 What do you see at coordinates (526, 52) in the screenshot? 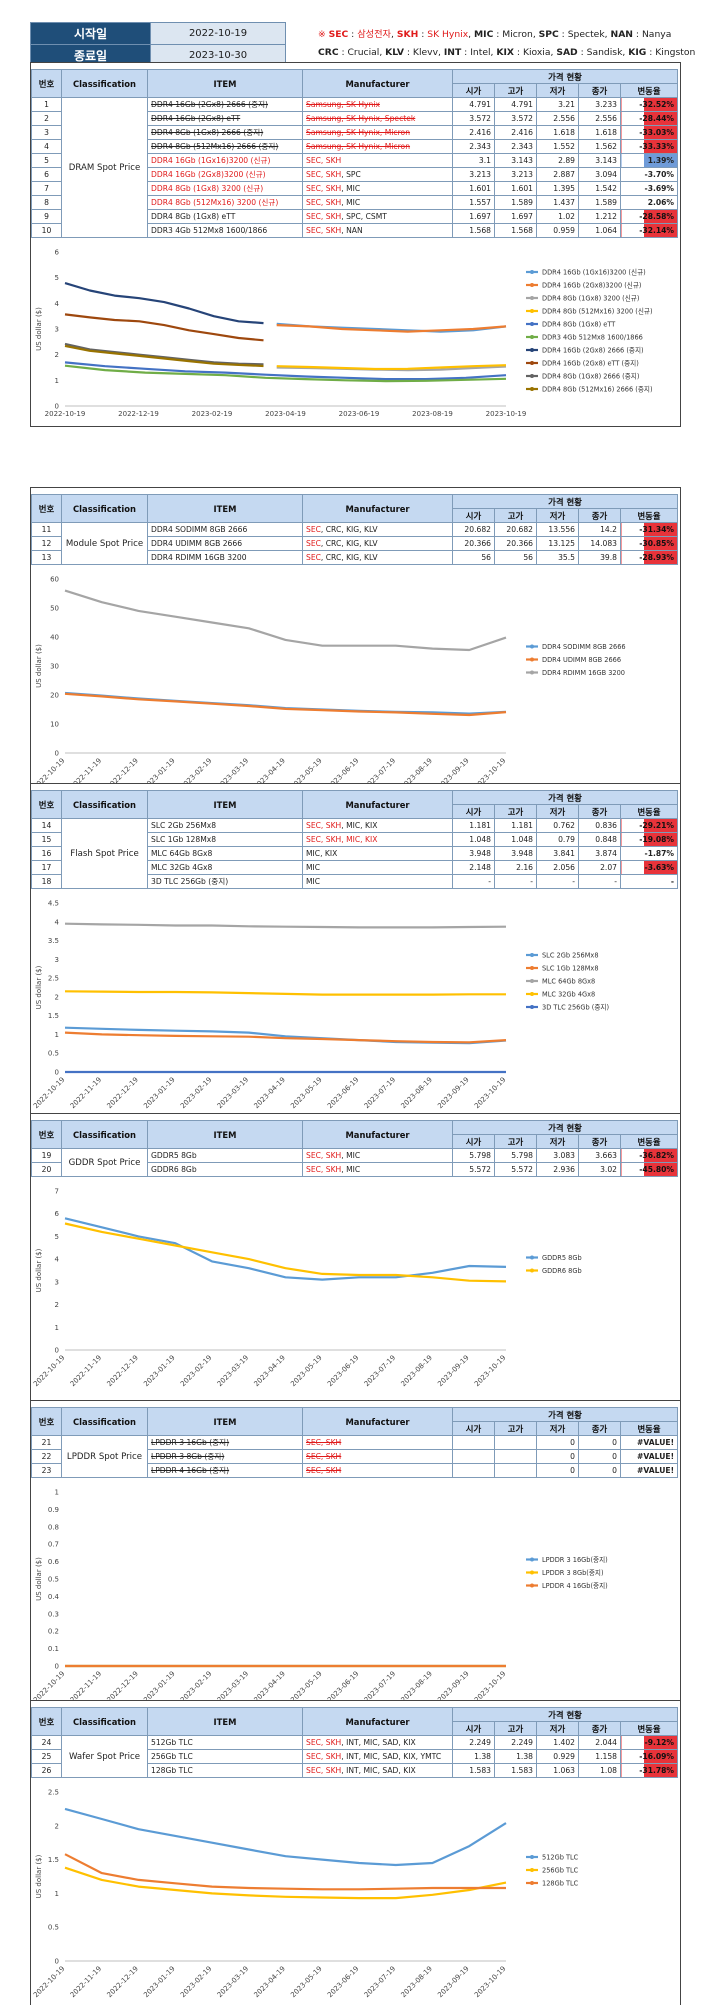
I see `legend-entry-kix: KIX : Kioxia,` at bounding box center [526, 52].